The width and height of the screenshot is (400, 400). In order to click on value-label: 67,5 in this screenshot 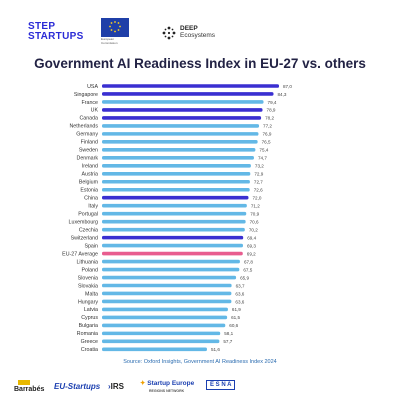, I will do `click(247, 269)`.